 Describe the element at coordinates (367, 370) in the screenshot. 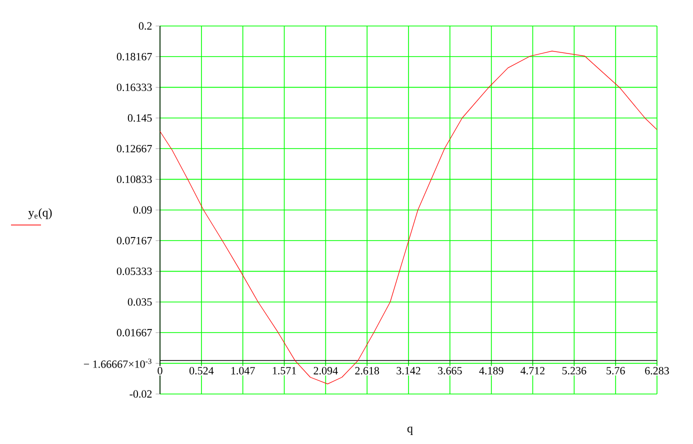

I see `x-tick-label: 2.618` at that location.